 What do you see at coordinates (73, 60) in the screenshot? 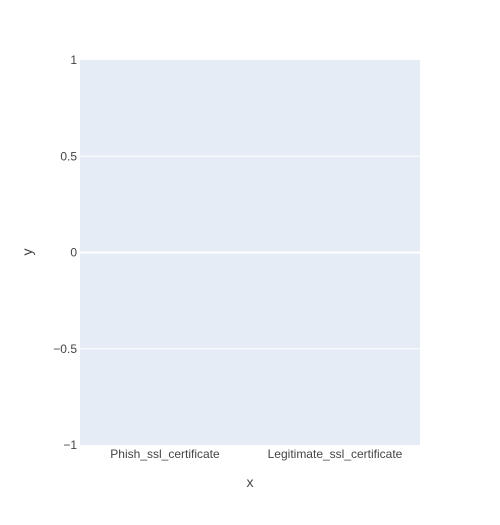
I see `y-tick-label: 1` at bounding box center [73, 60].